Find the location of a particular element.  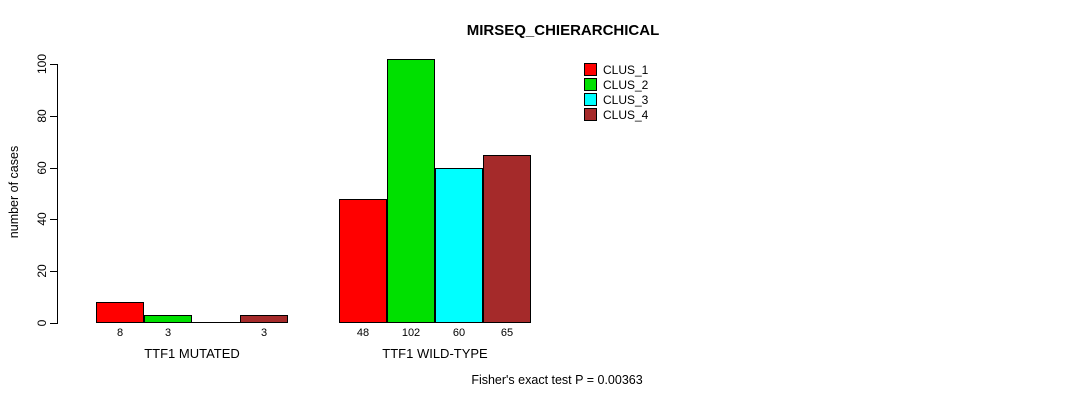

y-tick-label: 20 is located at coordinates (42, 271).